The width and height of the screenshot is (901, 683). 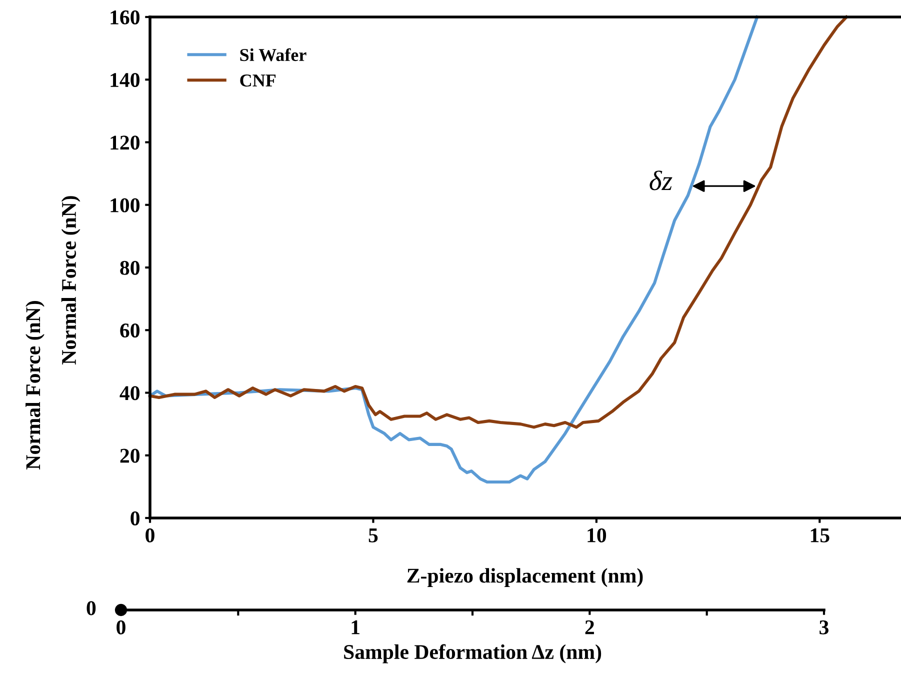 What do you see at coordinates (130, 267) in the screenshot?
I see `y-tick-label: 80` at bounding box center [130, 267].